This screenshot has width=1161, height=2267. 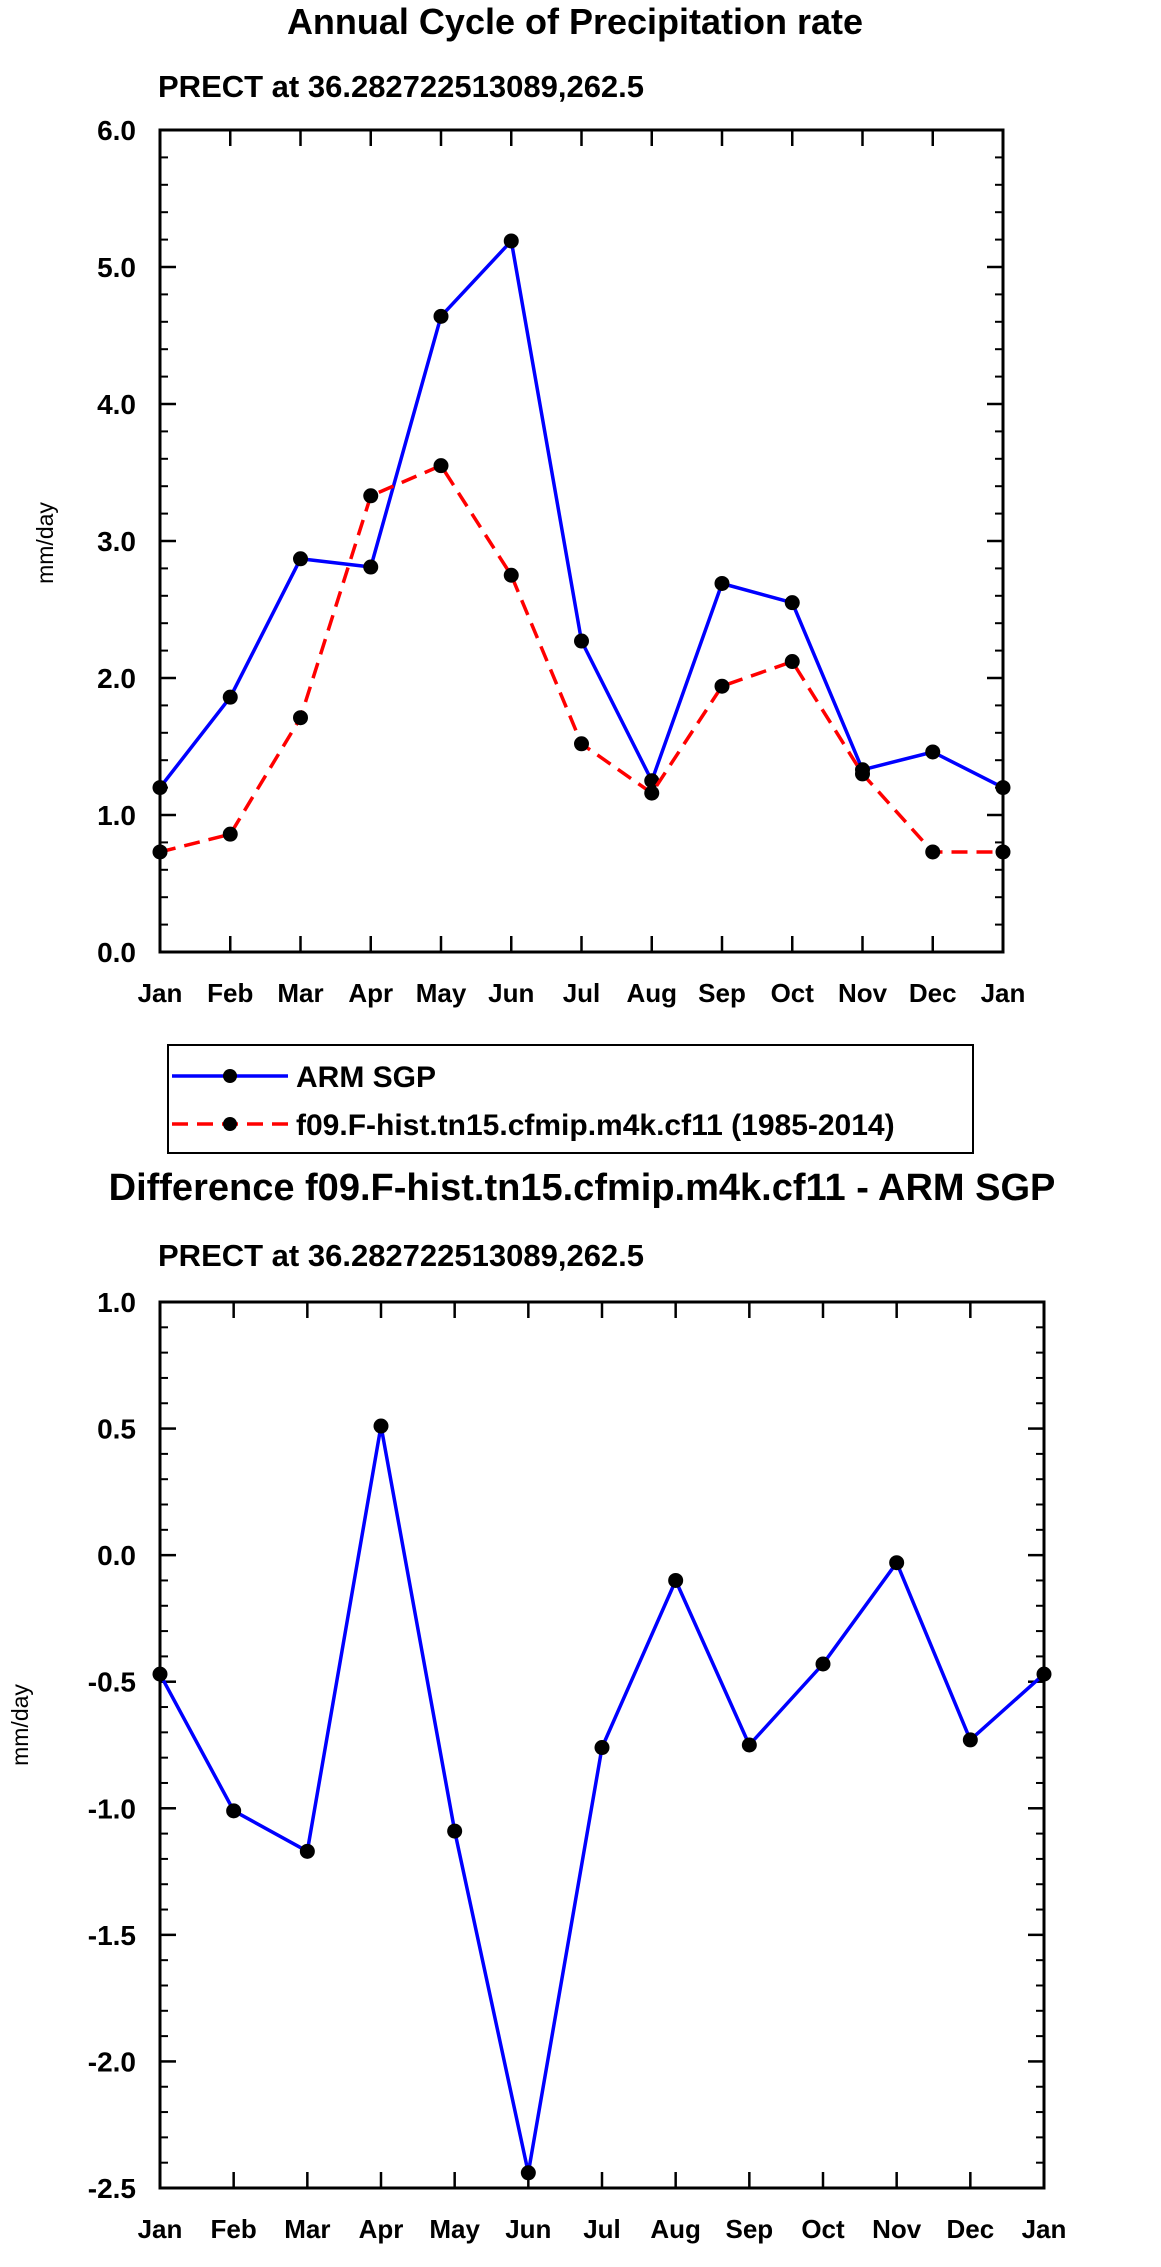 I want to click on chart1-subtitle: PRECT at 36.282722513089,262.5, so click(x=401, y=86).